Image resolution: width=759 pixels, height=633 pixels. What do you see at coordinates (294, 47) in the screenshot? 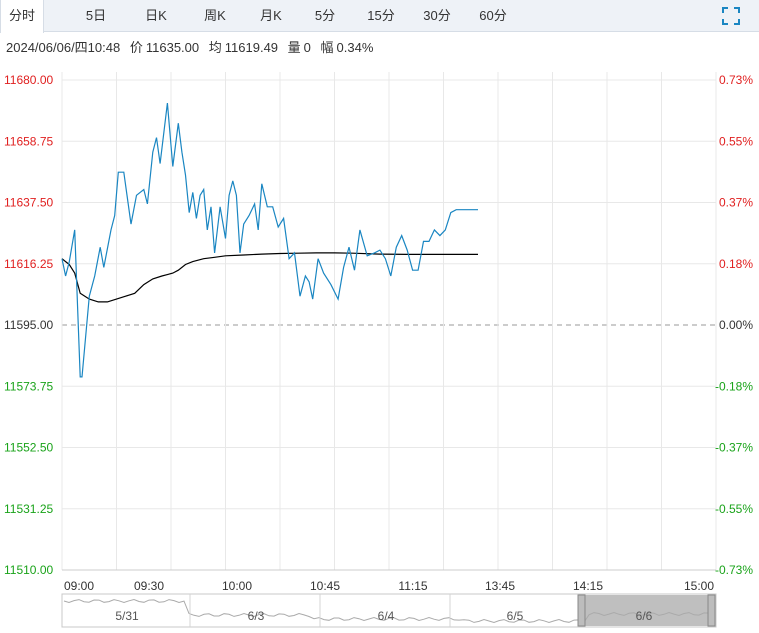
I see `volume-label: 量` at bounding box center [294, 47].